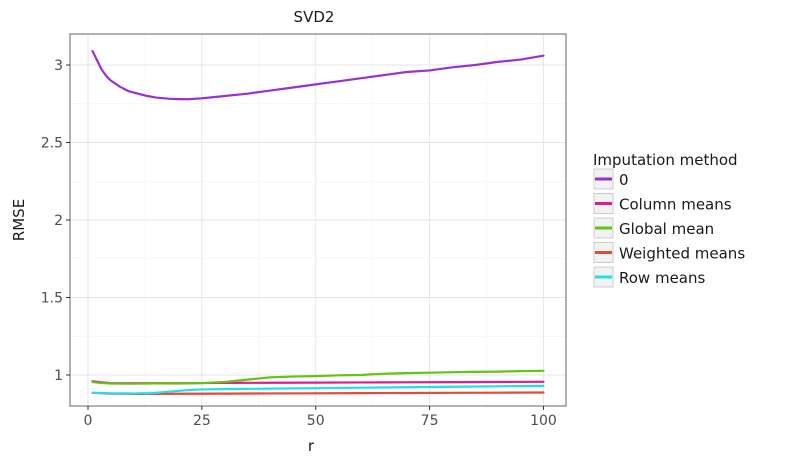 The width and height of the screenshot is (797, 464). What do you see at coordinates (665, 160) in the screenshot?
I see `legend-title: Imputation method` at bounding box center [665, 160].